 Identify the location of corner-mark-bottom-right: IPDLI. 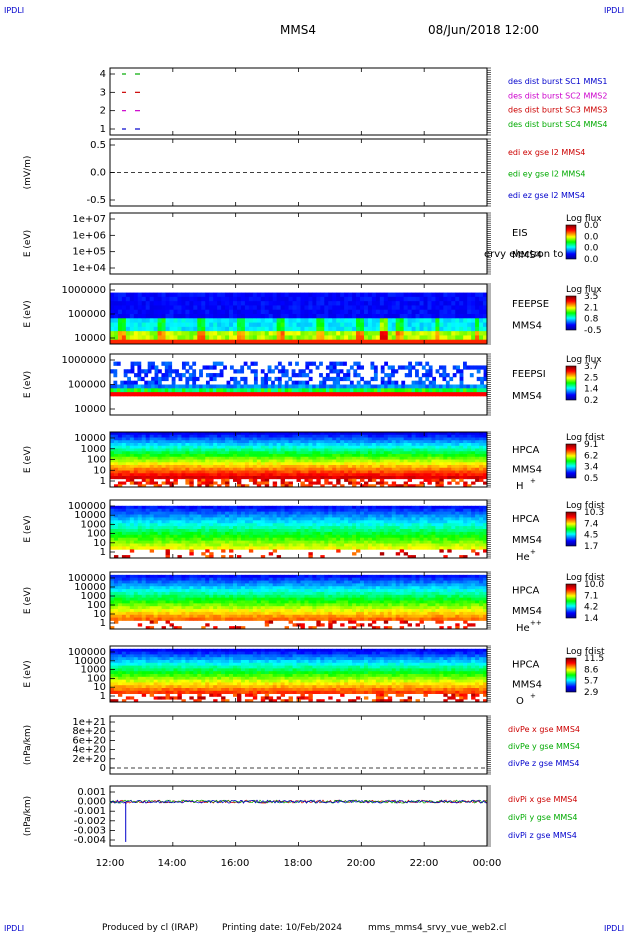
(614, 928).